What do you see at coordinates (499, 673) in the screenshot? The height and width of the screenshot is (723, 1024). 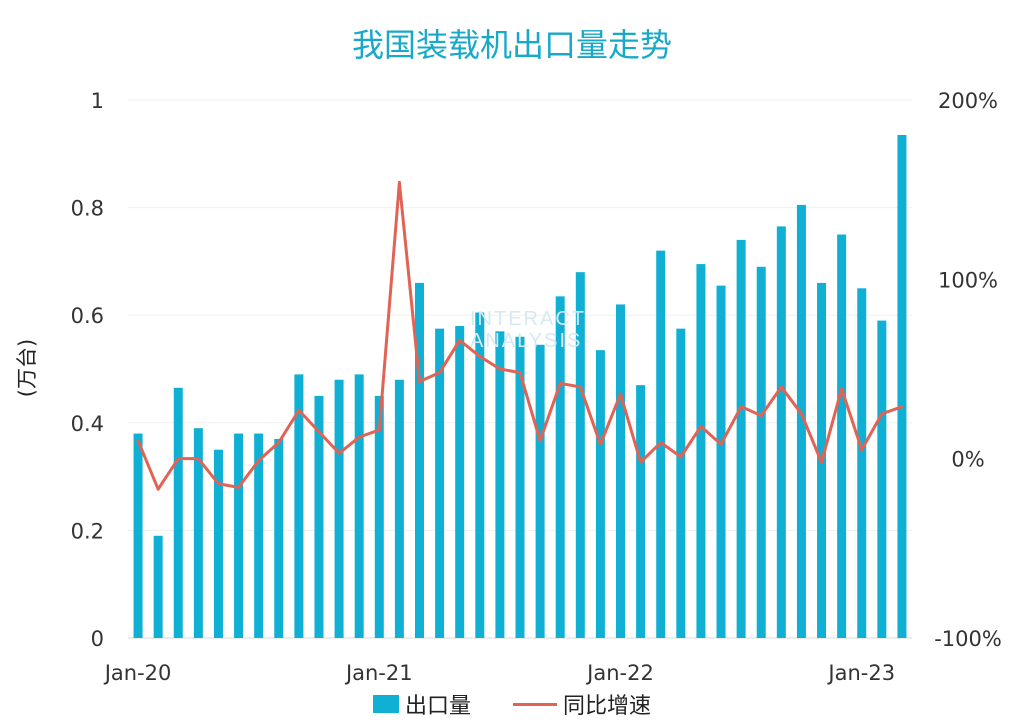 I see `x-axis: Jan-20 Jan-21 Jan-22 Jan-23` at bounding box center [499, 673].